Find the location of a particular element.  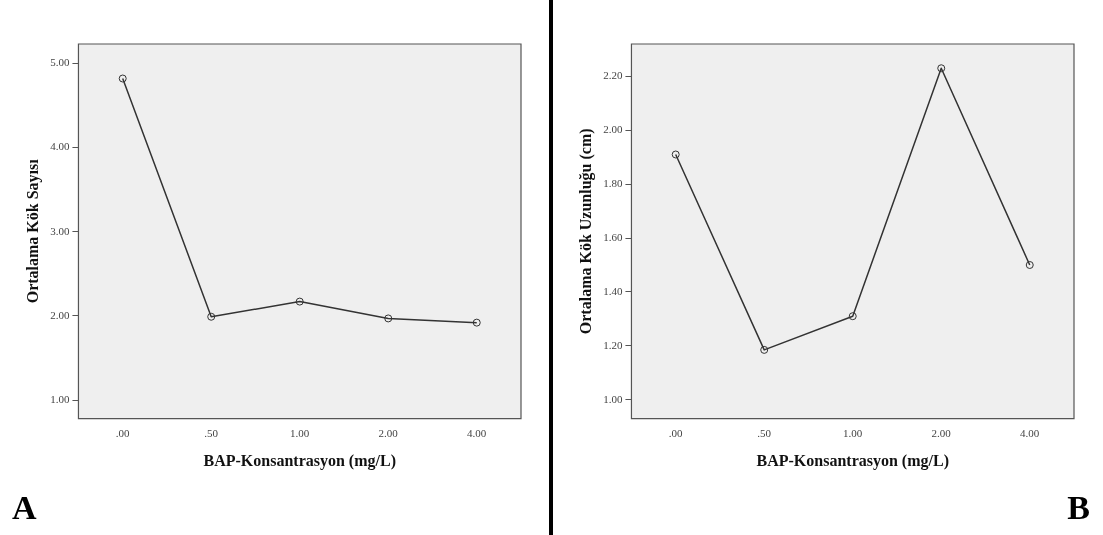

y-tick-label: 1.60 is located at coordinates (613, 236).